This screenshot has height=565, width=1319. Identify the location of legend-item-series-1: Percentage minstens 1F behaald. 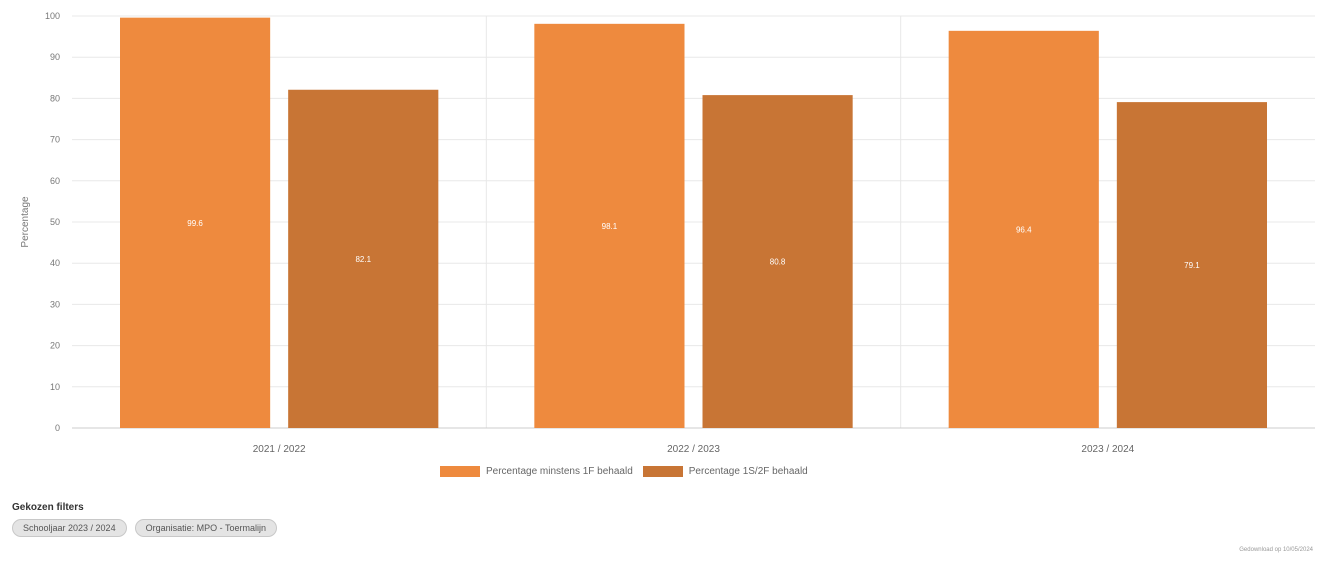
(536, 471).